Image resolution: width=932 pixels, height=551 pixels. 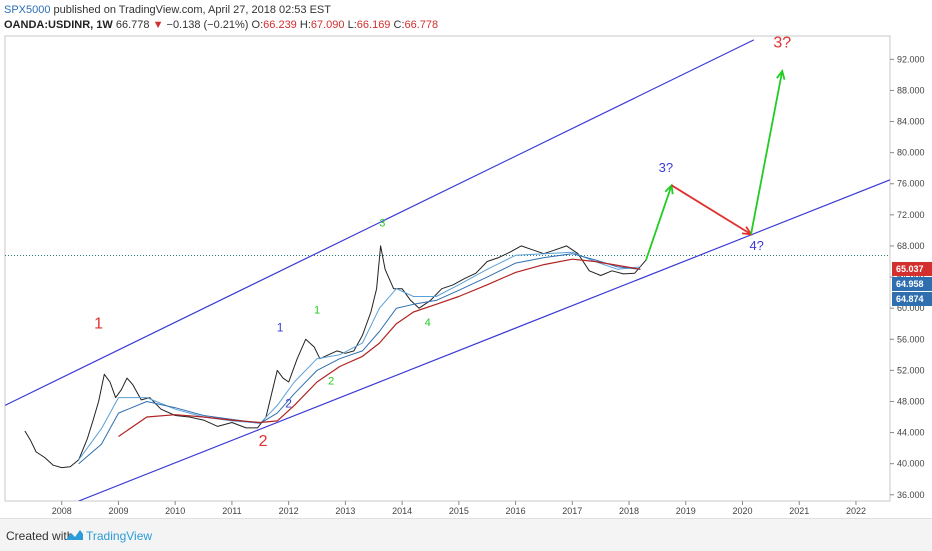 I want to click on price-tag-last-1: 65.037, so click(x=912, y=268).